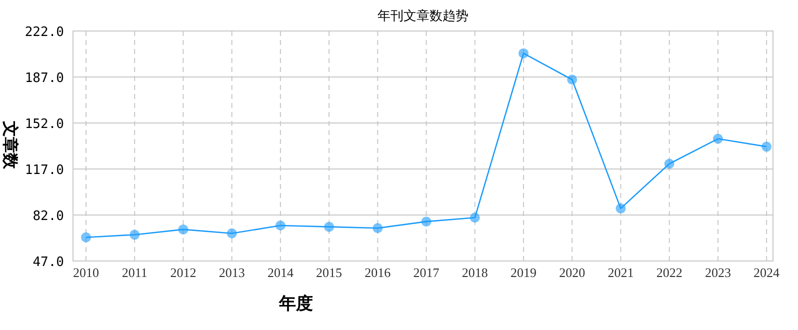 This screenshot has height=330, width=798. Describe the element at coordinates (86, 272) in the screenshot. I see `x-tick-label: 2010` at that location.